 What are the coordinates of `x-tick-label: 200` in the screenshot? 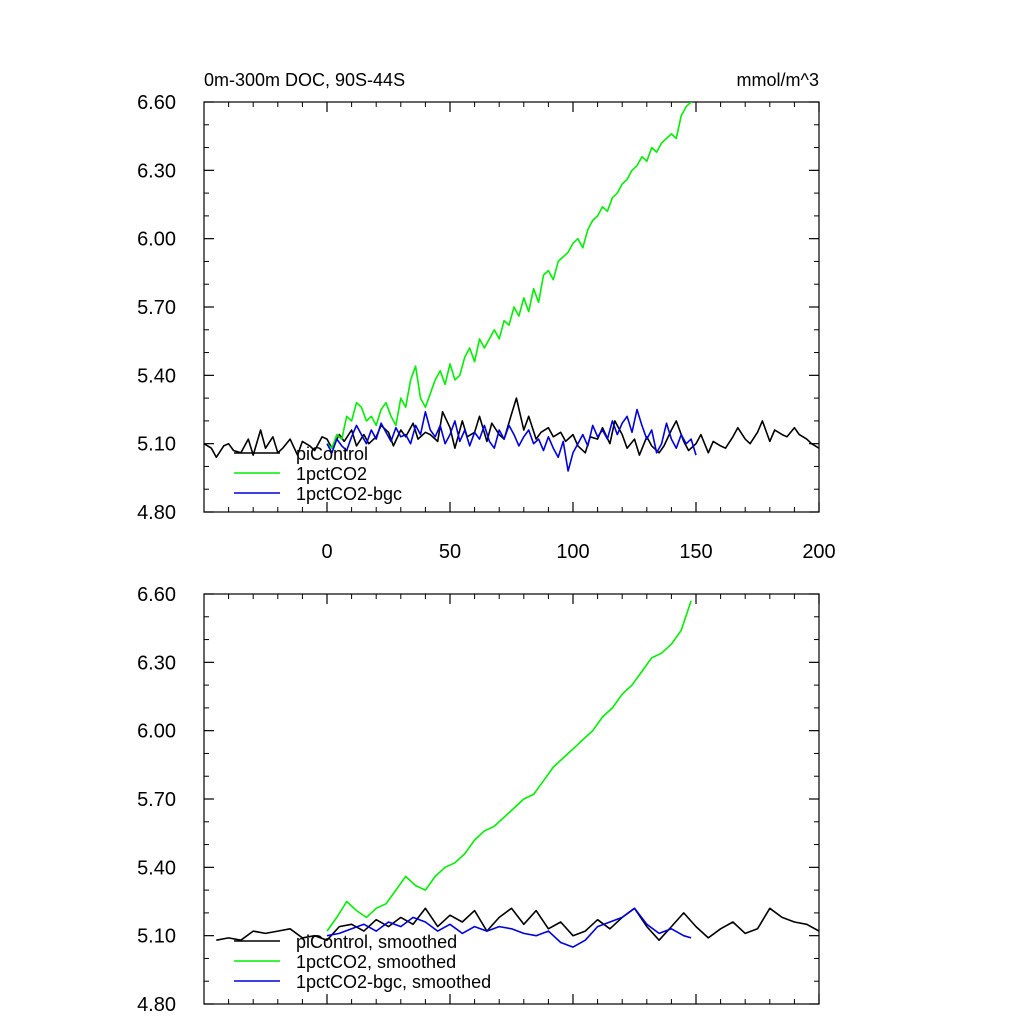 It's located at (818, 552).